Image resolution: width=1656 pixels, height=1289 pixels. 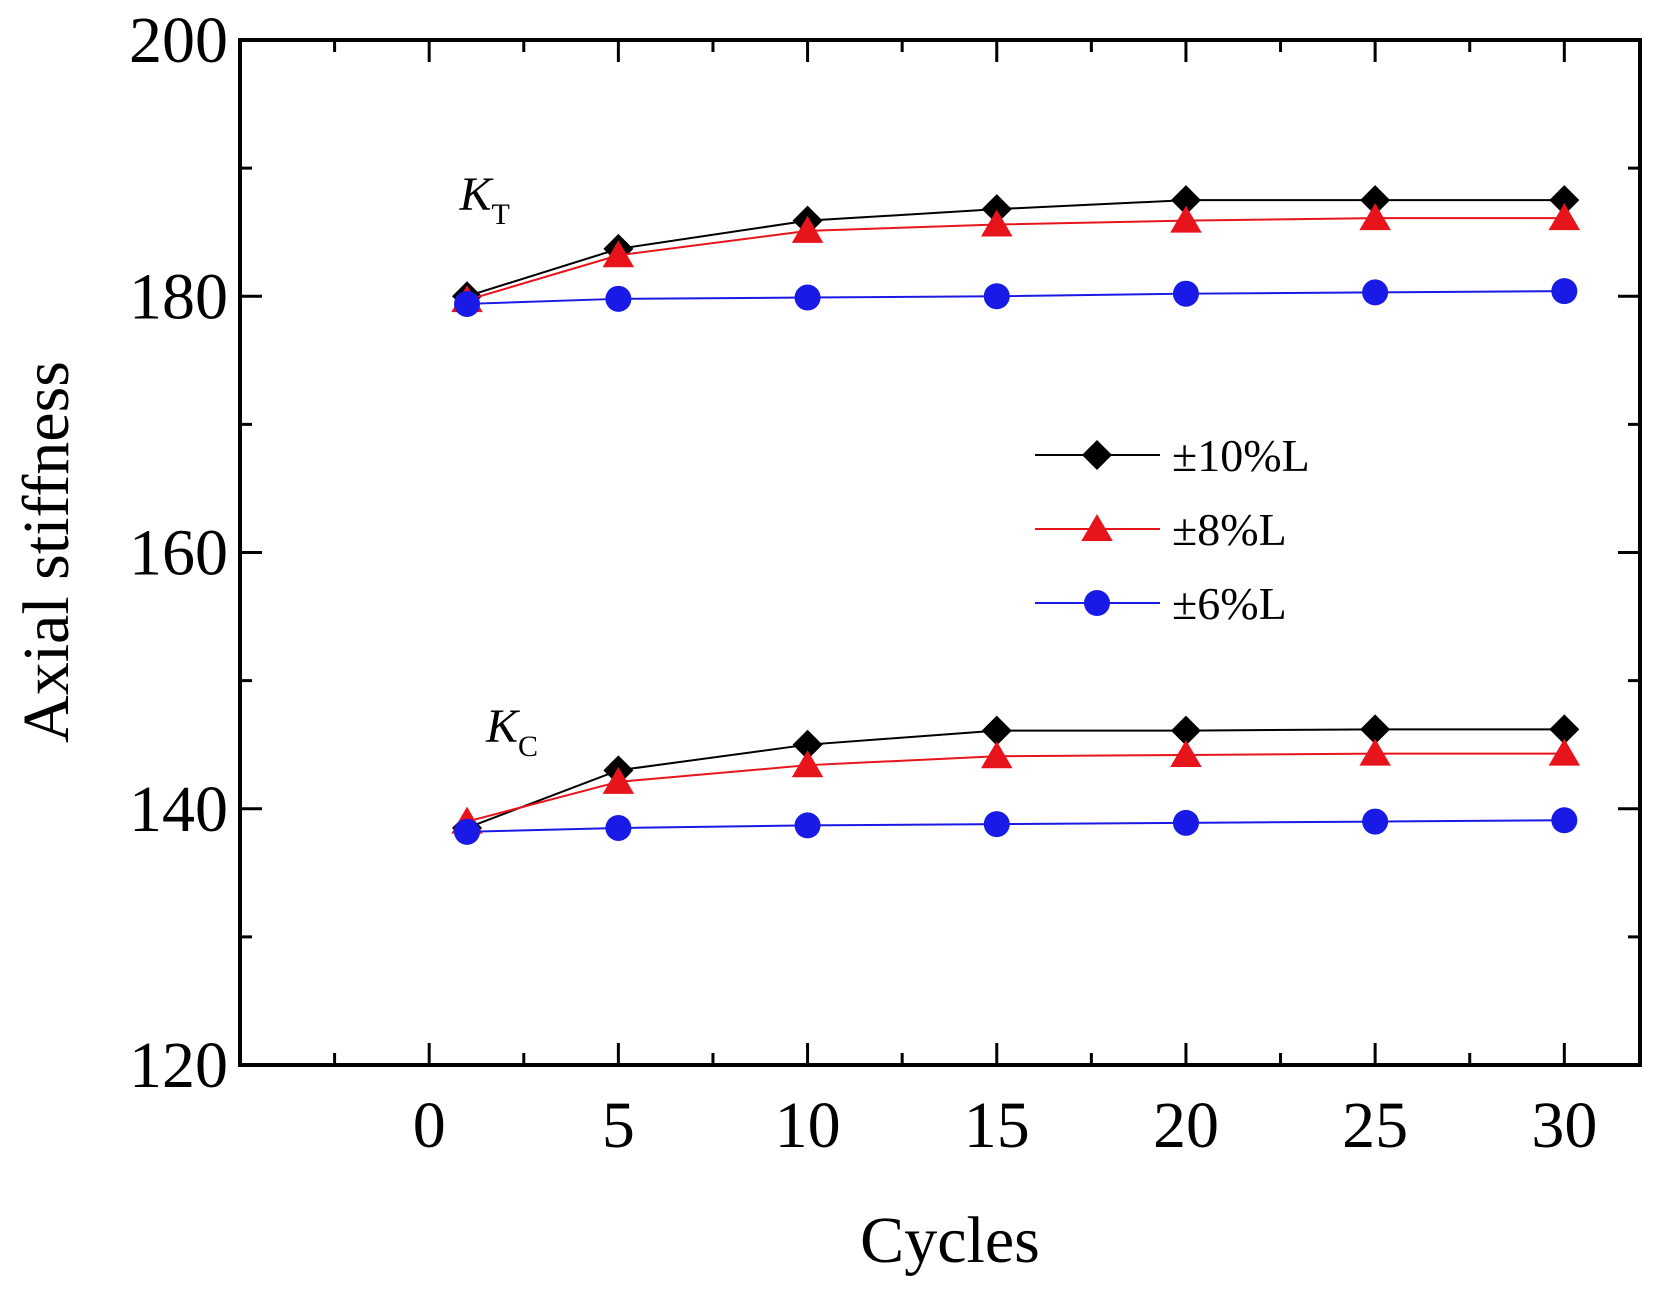 What do you see at coordinates (178, 296) in the screenshot?
I see `y-tick-label: 180` at bounding box center [178, 296].